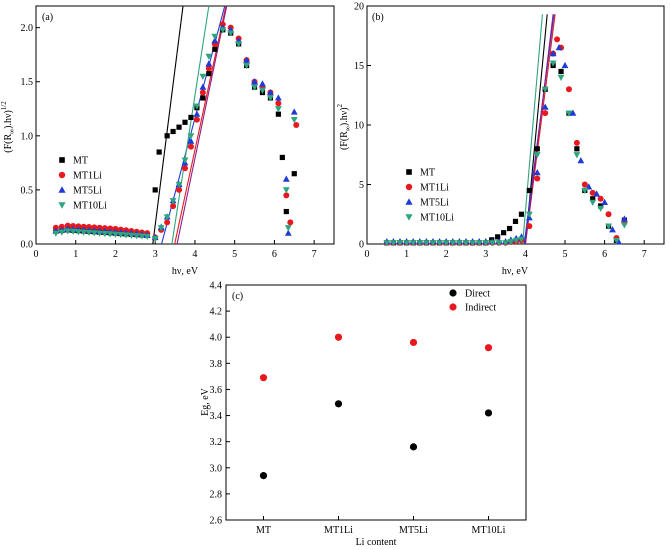  I want to click on x-tick-label: 7, so click(644, 254).